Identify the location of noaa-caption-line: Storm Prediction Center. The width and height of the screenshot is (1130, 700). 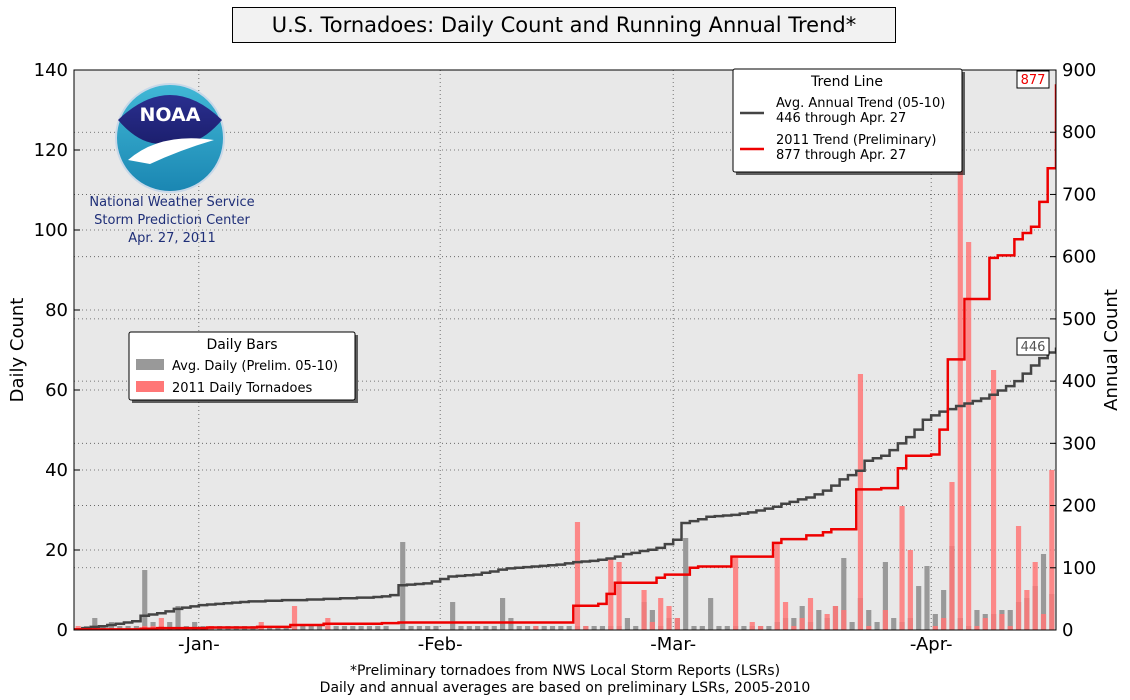
(172, 220).